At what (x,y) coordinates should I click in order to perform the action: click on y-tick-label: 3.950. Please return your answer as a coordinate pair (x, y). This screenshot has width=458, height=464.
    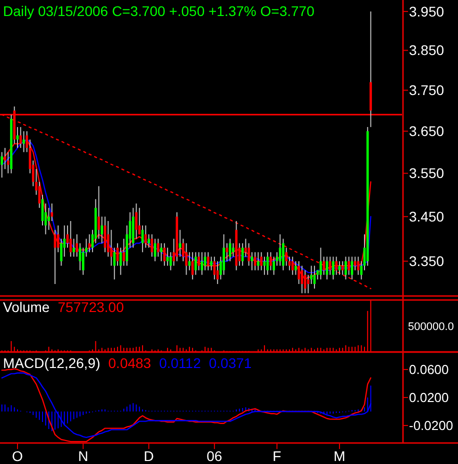
    Looking at the image, I should click on (426, 11).